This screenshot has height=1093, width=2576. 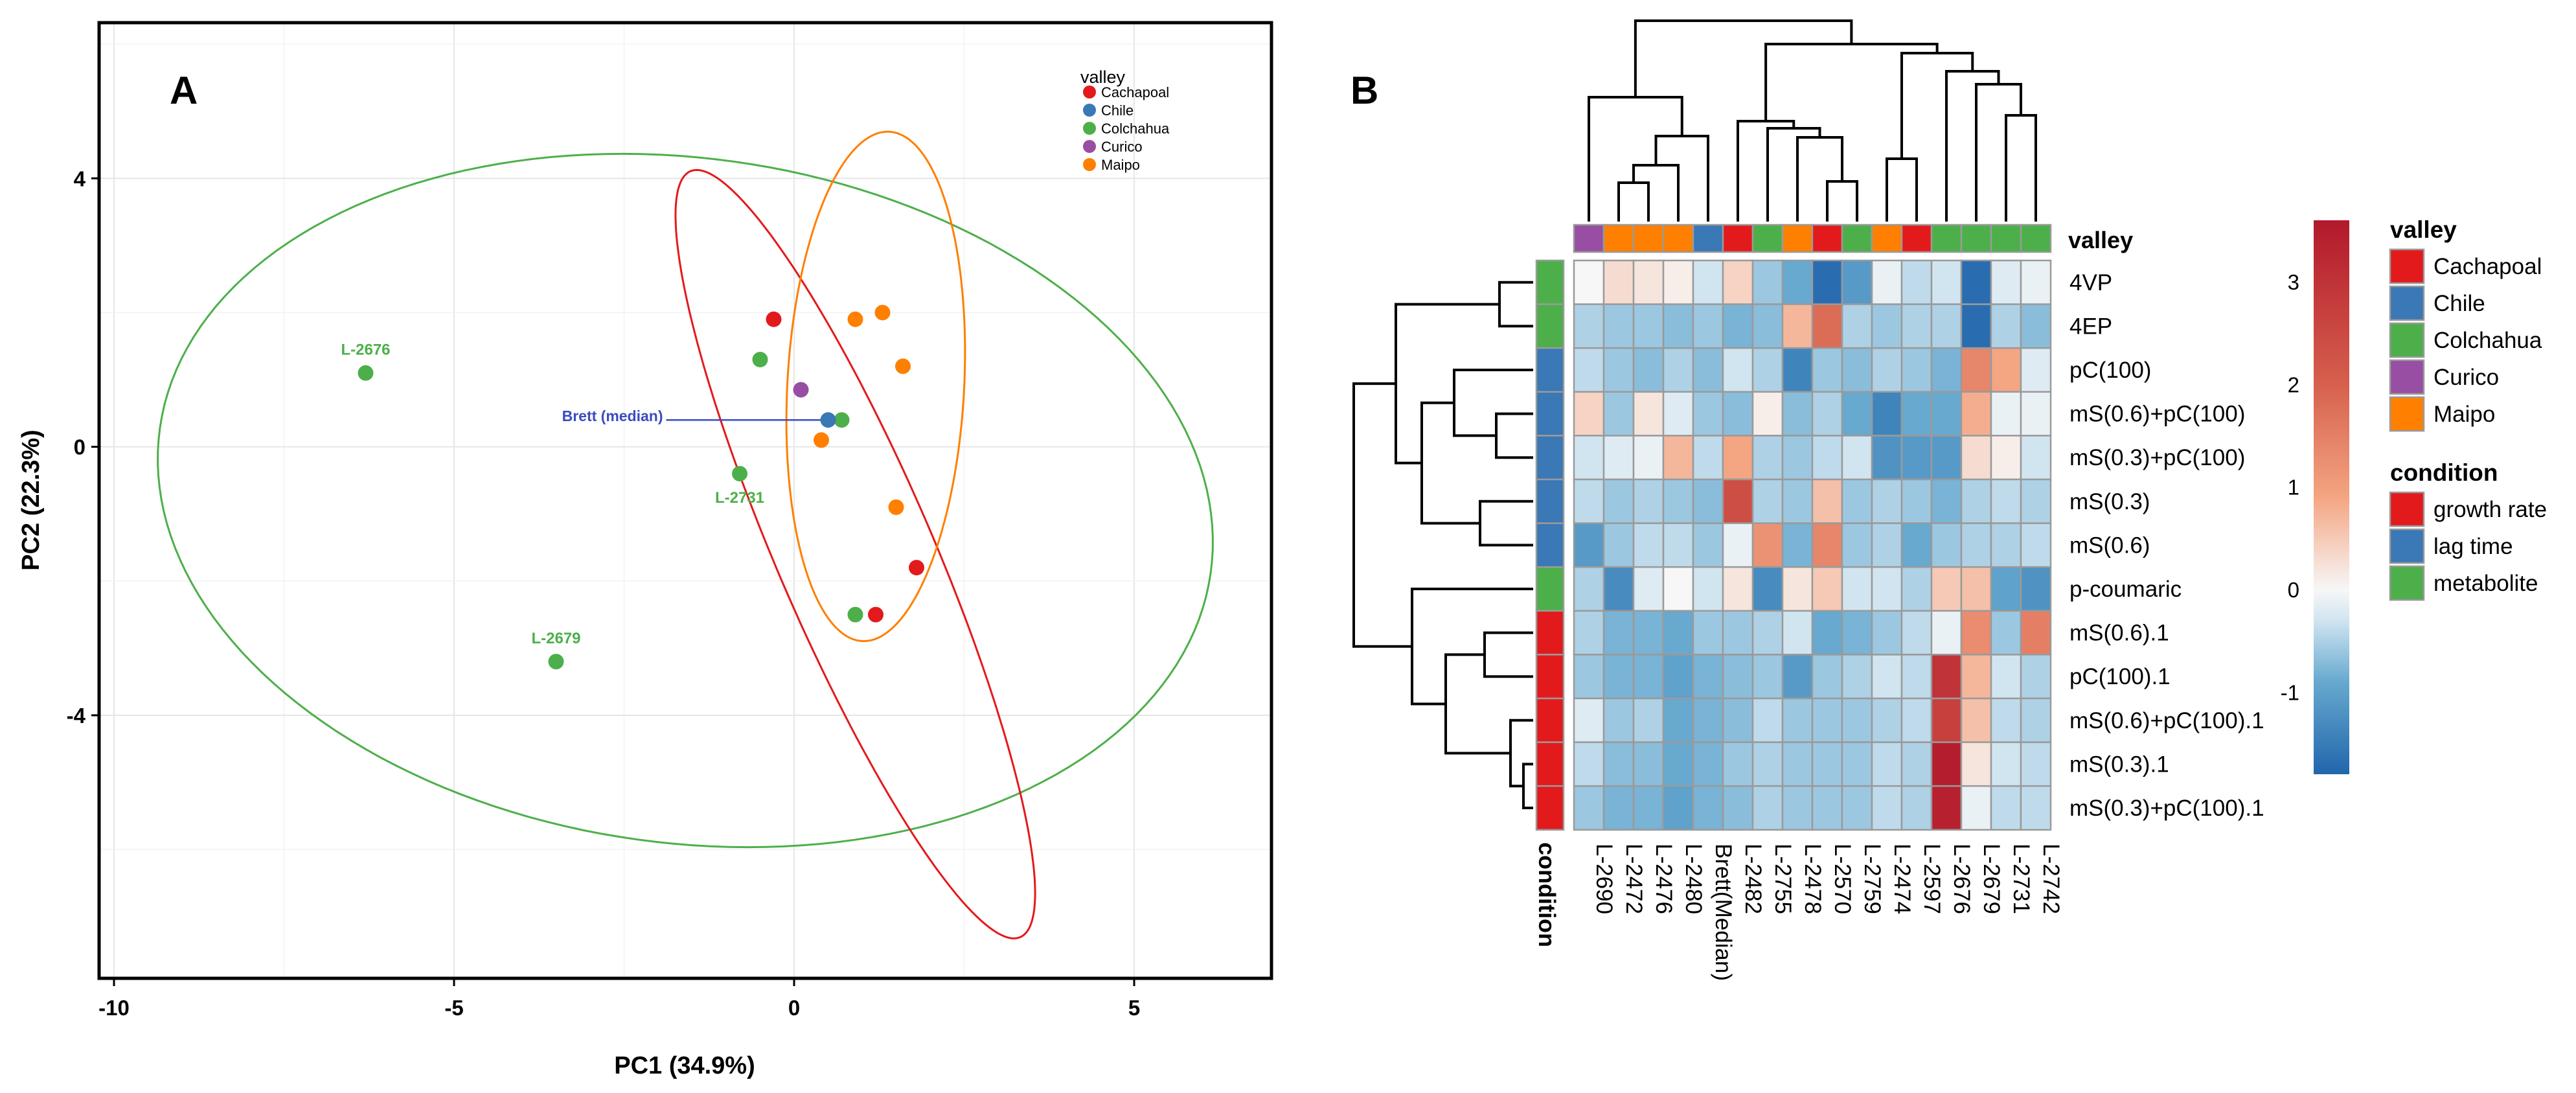 What do you see at coordinates (1547, 895) in the screenshot?
I see `condition-annotation-title: condition` at bounding box center [1547, 895].